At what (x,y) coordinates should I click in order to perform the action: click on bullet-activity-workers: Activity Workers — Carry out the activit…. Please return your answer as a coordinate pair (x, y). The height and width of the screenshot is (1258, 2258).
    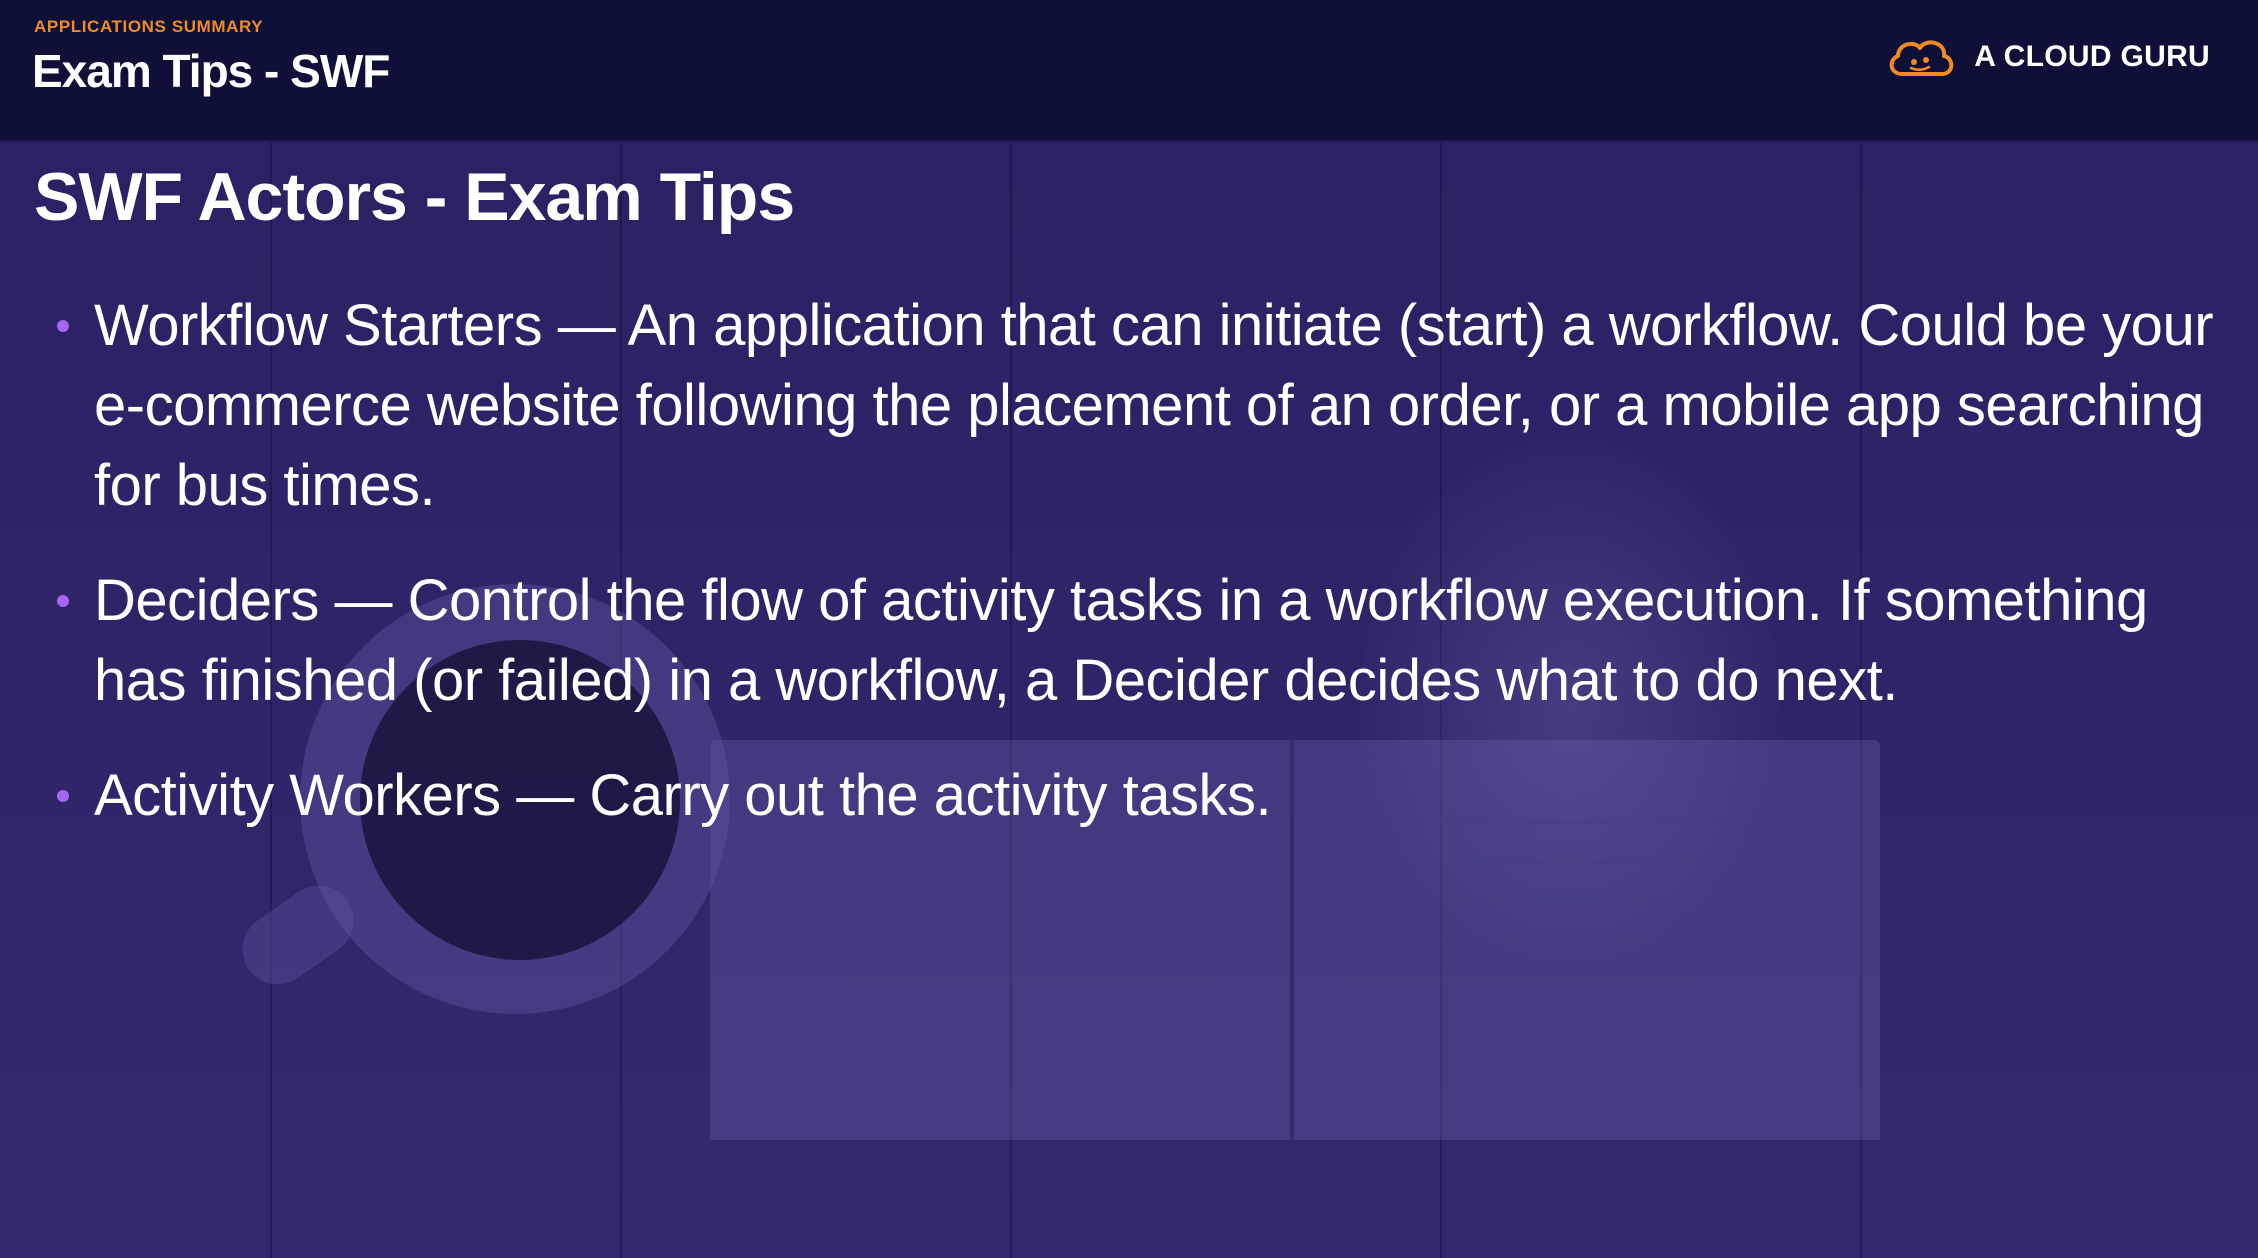
    Looking at the image, I should click on (1140, 796).